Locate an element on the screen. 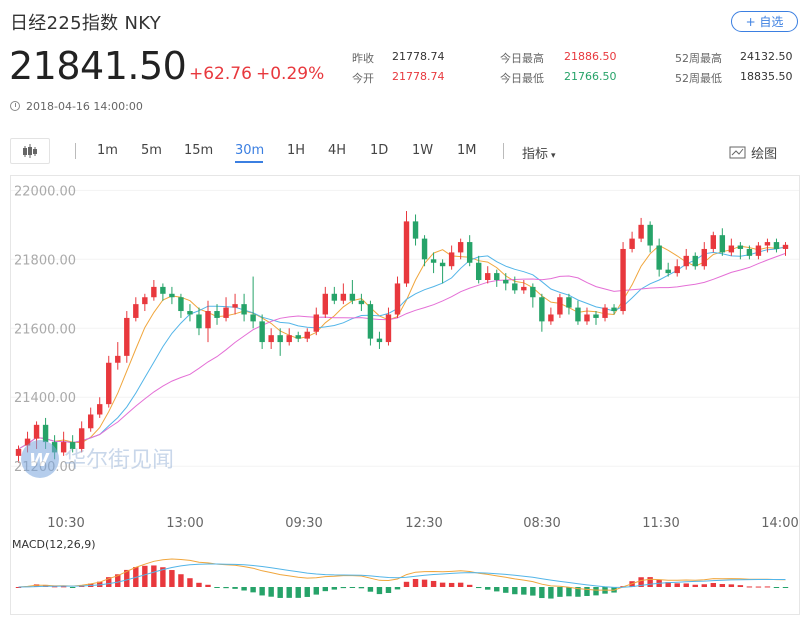  y-tick-label: 21400.00 is located at coordinates (45, 398).